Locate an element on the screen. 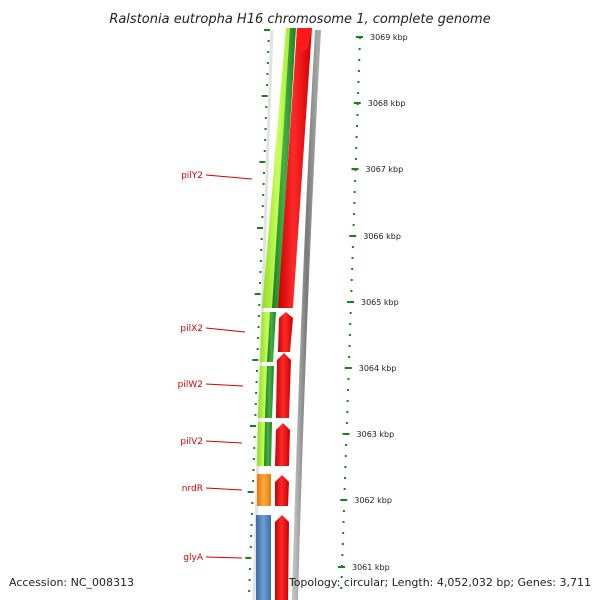  cds-red-upper is located at coordinates (295, 168).